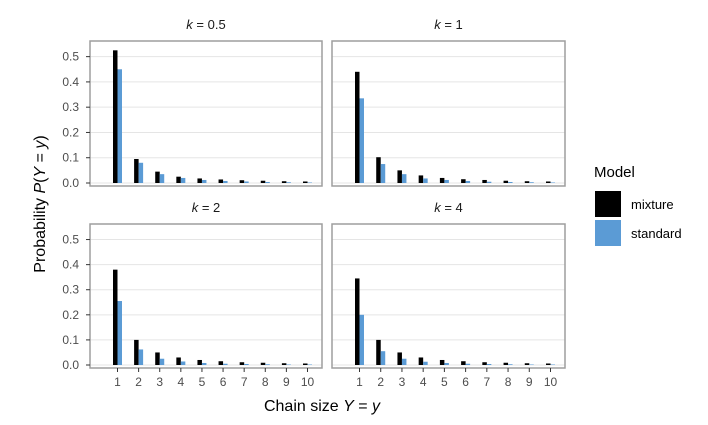  Describe the element at coordinates (359, 382) in the screenshot. I see `x-tick-label: 1` at that location.